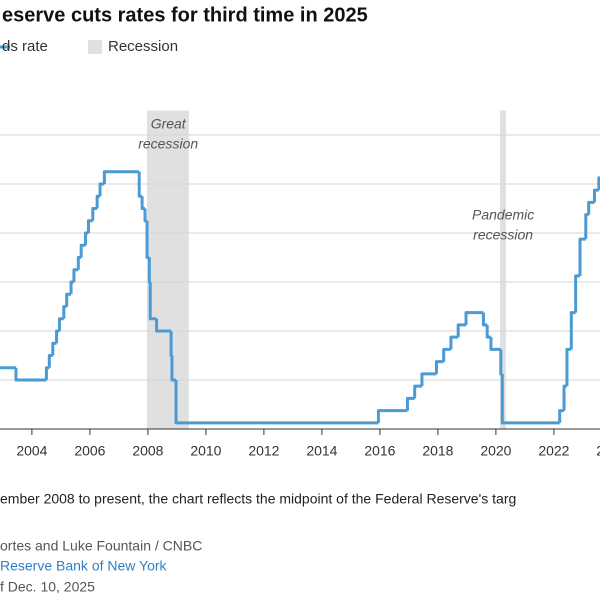 This screenshot has height=600, width=600. I want to click on x-tick-label: 2006, so click(89, 451).